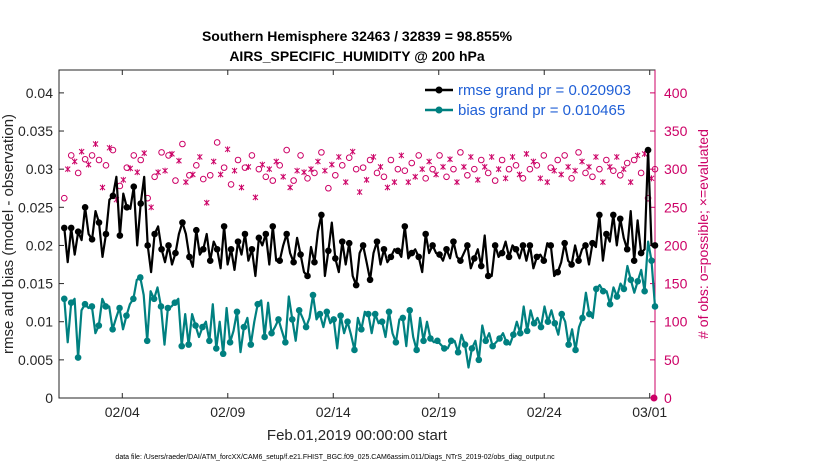 The image size is (830, 470). I want to click on left-y-tick-label: 0, so click(49, 398).